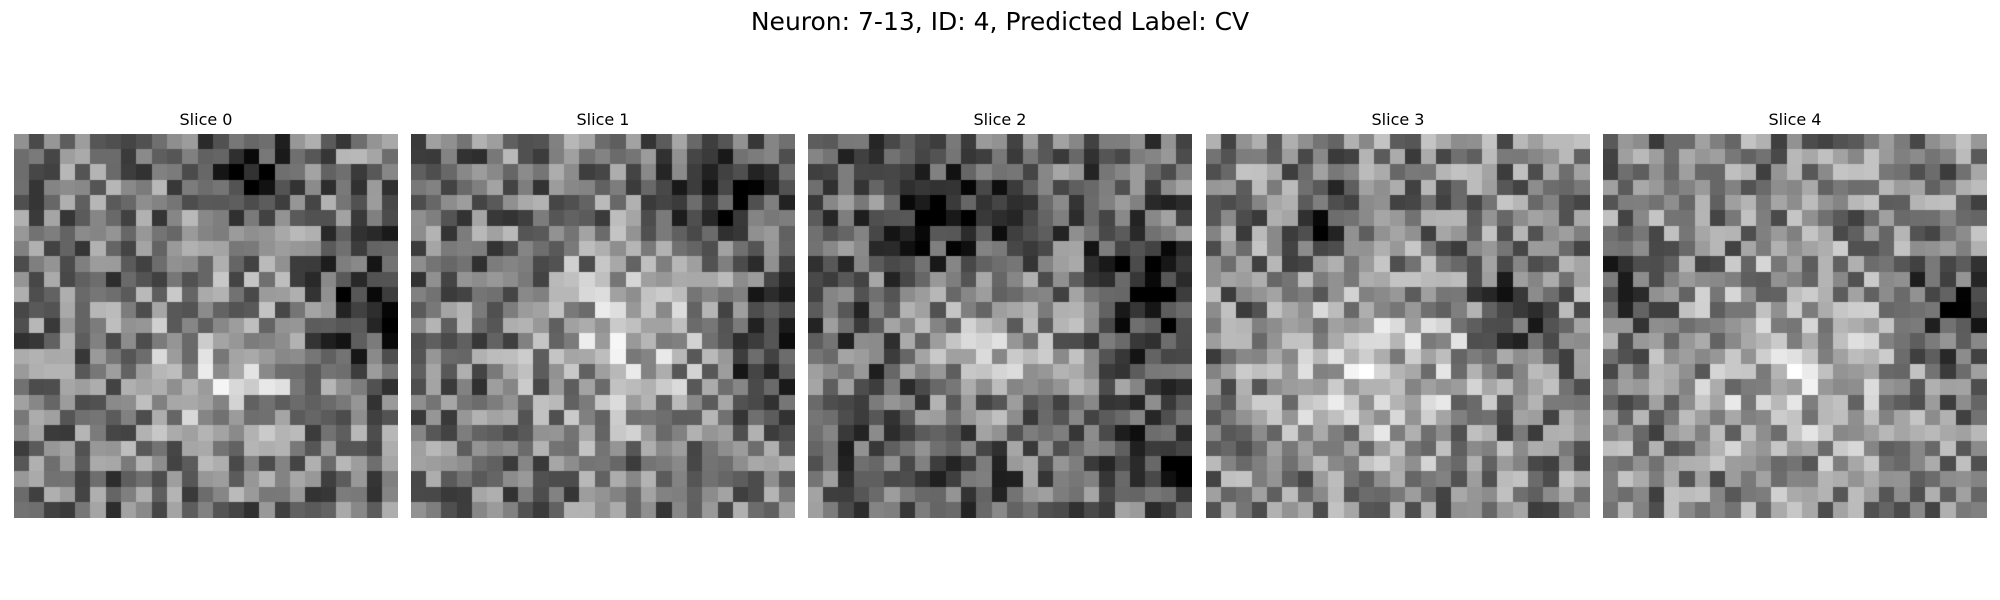 This screenshot has width=2000, height=600. I want to click on slice-panel-0: Slice 0, so click(206, 312).